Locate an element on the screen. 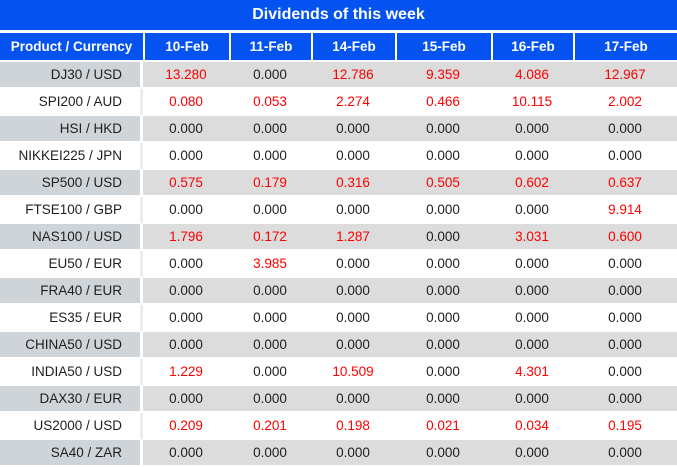 Image resolution: width=677 pixels, height=467 pixels. product-cell: DAX30 / EUR is located at coordinates (71, 399).